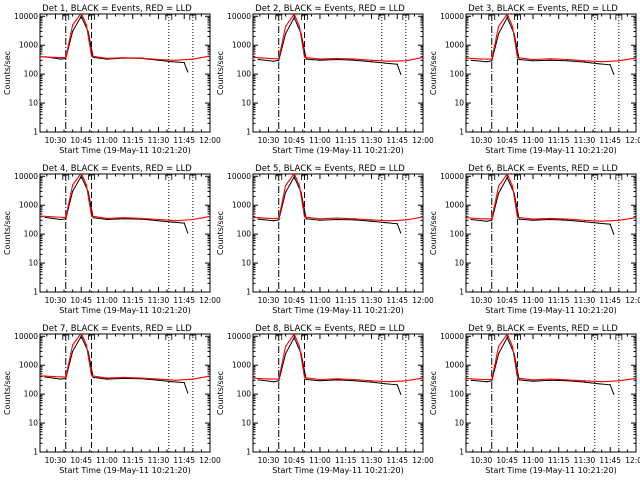 This screenshot has width=640, height=480. I want to click on panel-title: Det 9, BLACK = Events, RED = LLD, so click(543, 329).